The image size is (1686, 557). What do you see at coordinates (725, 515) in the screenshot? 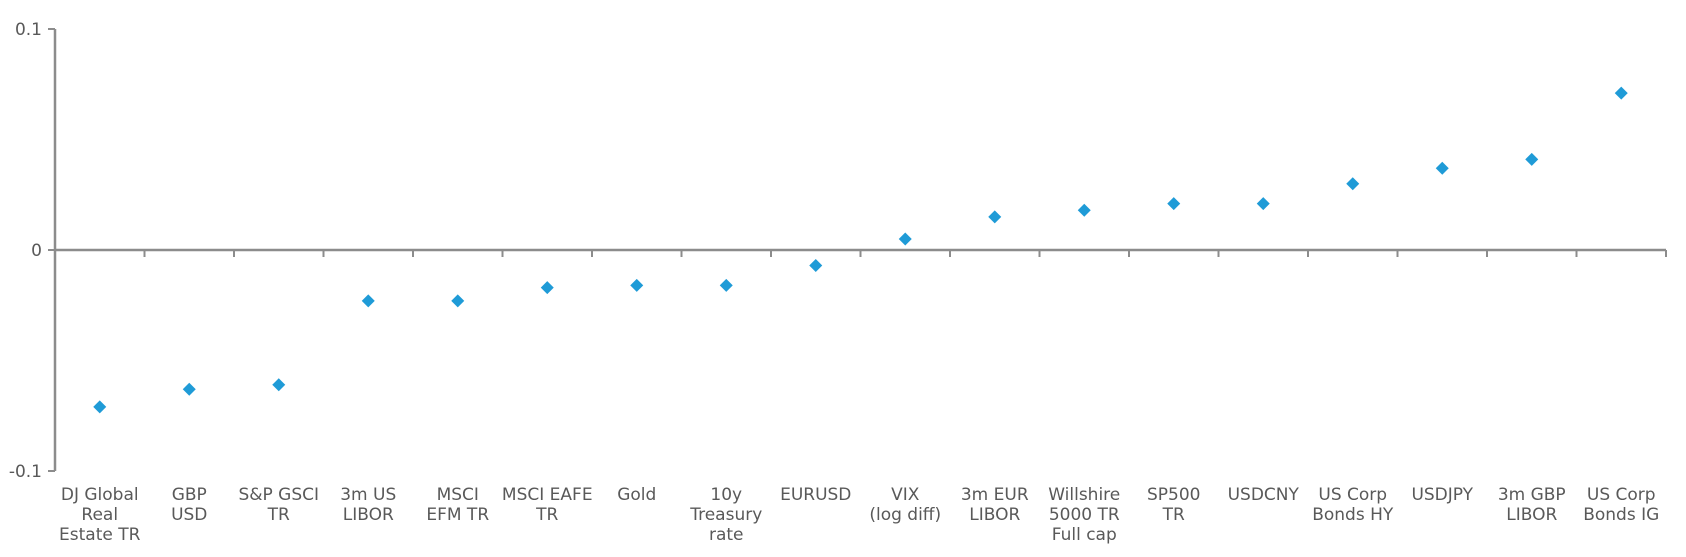
I see `x-category-label: 10y Treasury rate` at bounding box center [725, 515].